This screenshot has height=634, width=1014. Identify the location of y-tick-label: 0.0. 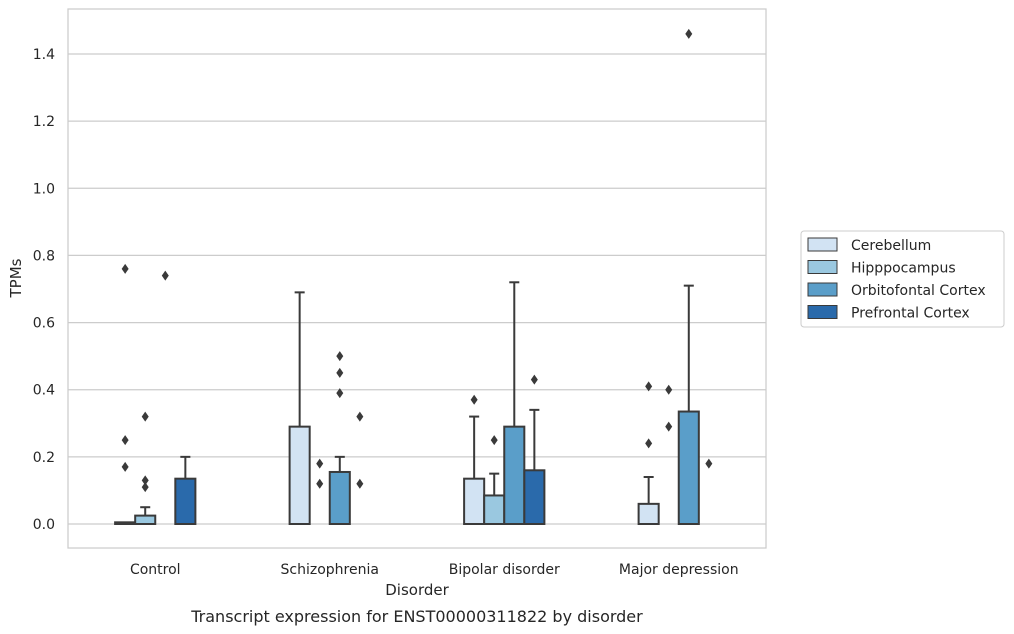
(44, 525).